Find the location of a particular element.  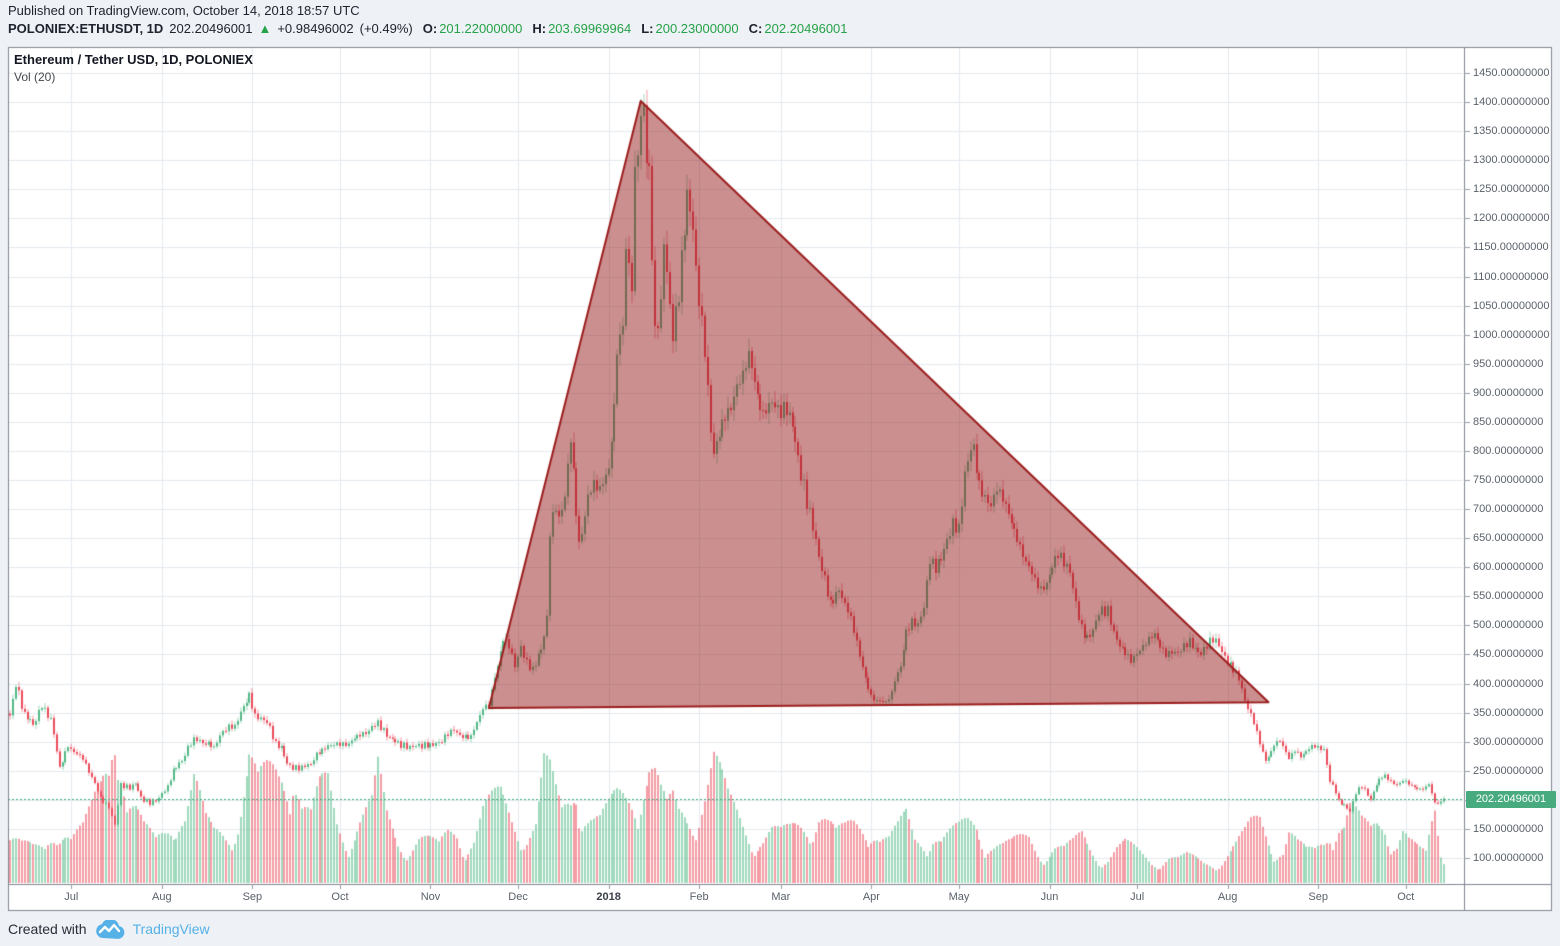

symbol-name: POLONIEX:ETHUSDT, 1D is located at coordinates (86, 28).